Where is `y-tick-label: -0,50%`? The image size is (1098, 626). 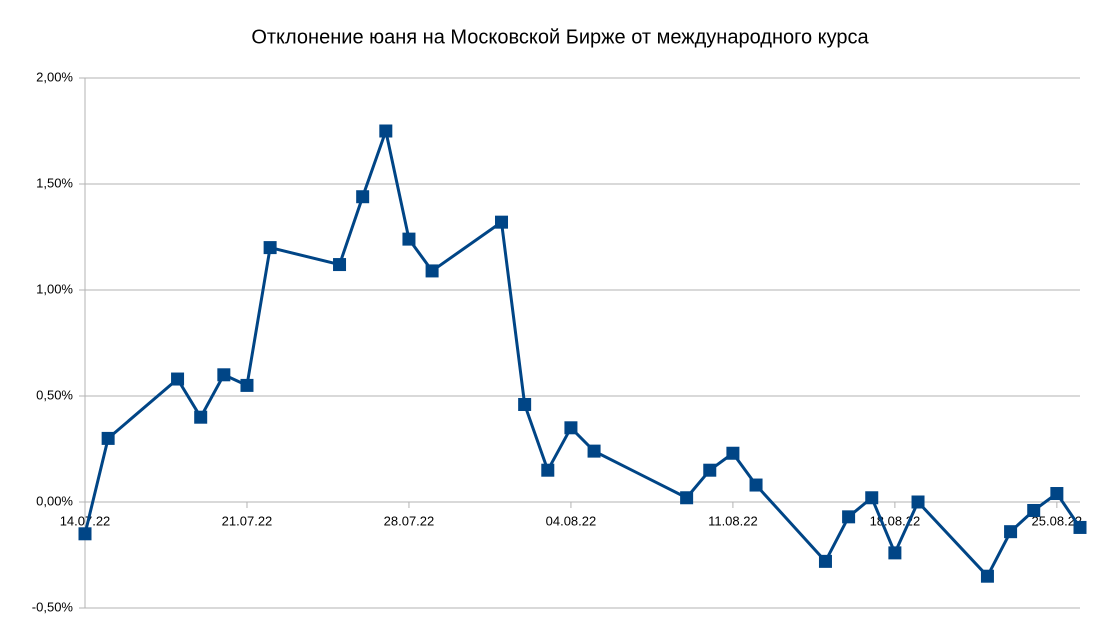
y-tick-label: -0,50% is located at coordinates (53, 606).